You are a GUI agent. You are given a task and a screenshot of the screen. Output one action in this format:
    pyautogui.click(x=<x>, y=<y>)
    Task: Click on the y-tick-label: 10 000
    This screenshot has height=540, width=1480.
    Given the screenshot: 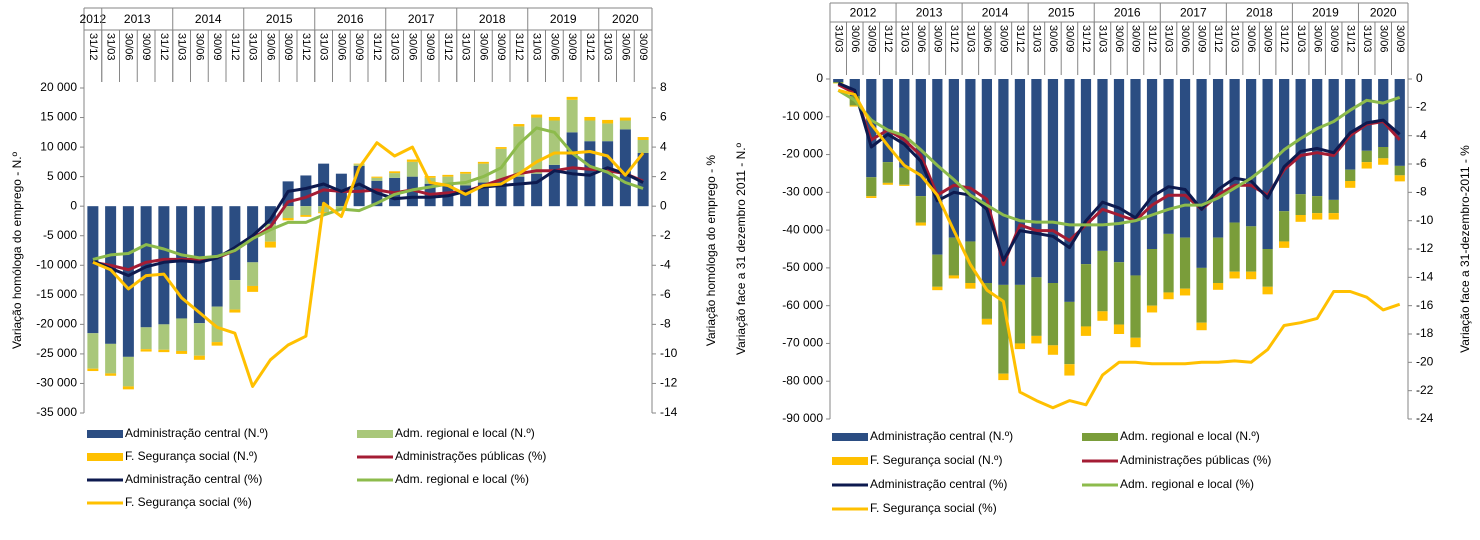 What is the action you would take?
    pyautogui.click(x=58, y=146)
    